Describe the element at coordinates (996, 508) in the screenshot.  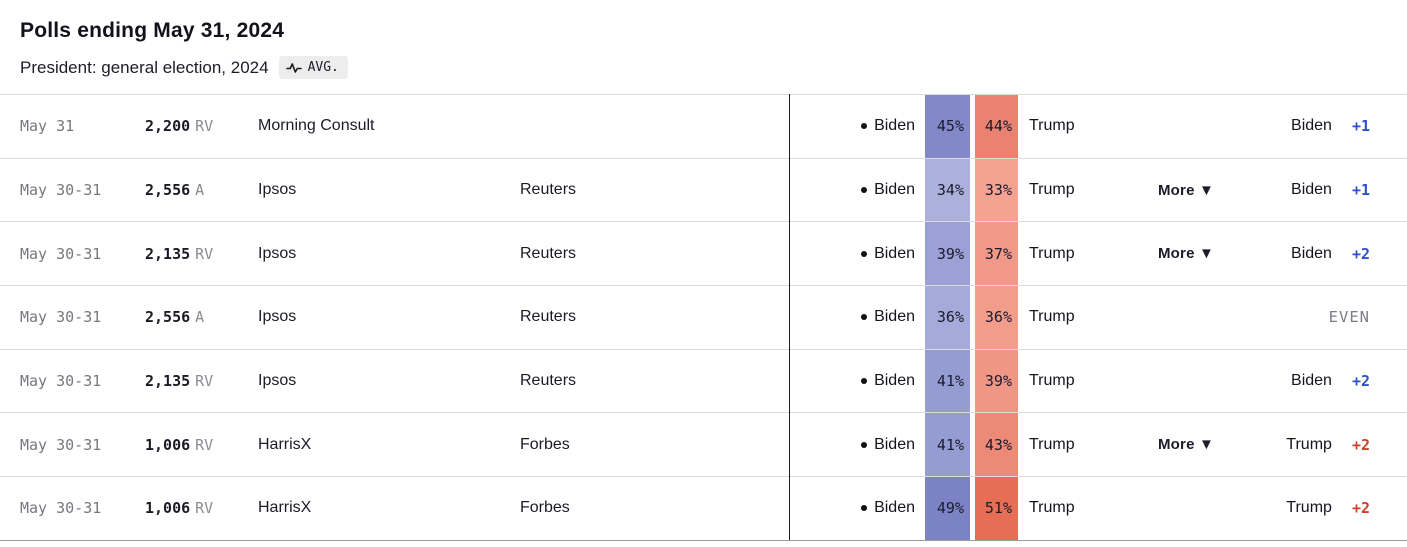
I see `trump-pct-cell: 51%` at that location.